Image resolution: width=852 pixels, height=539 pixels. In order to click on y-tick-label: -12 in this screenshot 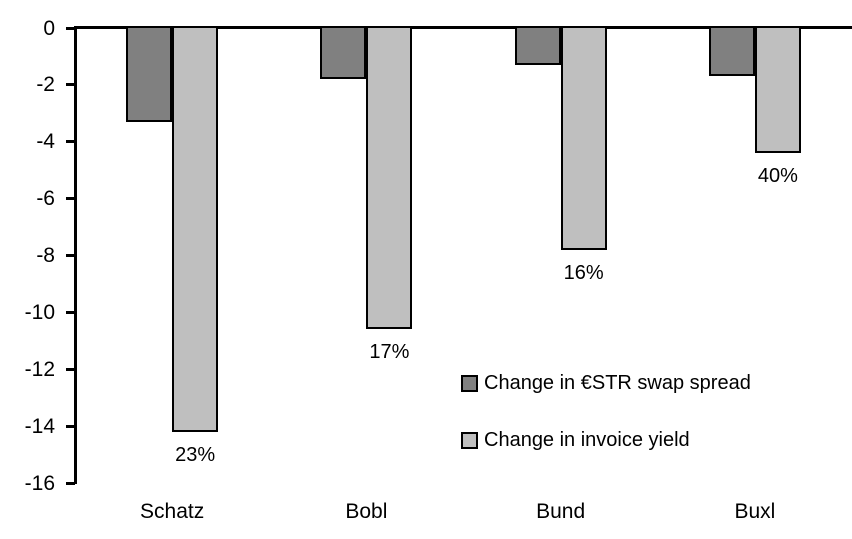, I will do `click(39, 369)`.